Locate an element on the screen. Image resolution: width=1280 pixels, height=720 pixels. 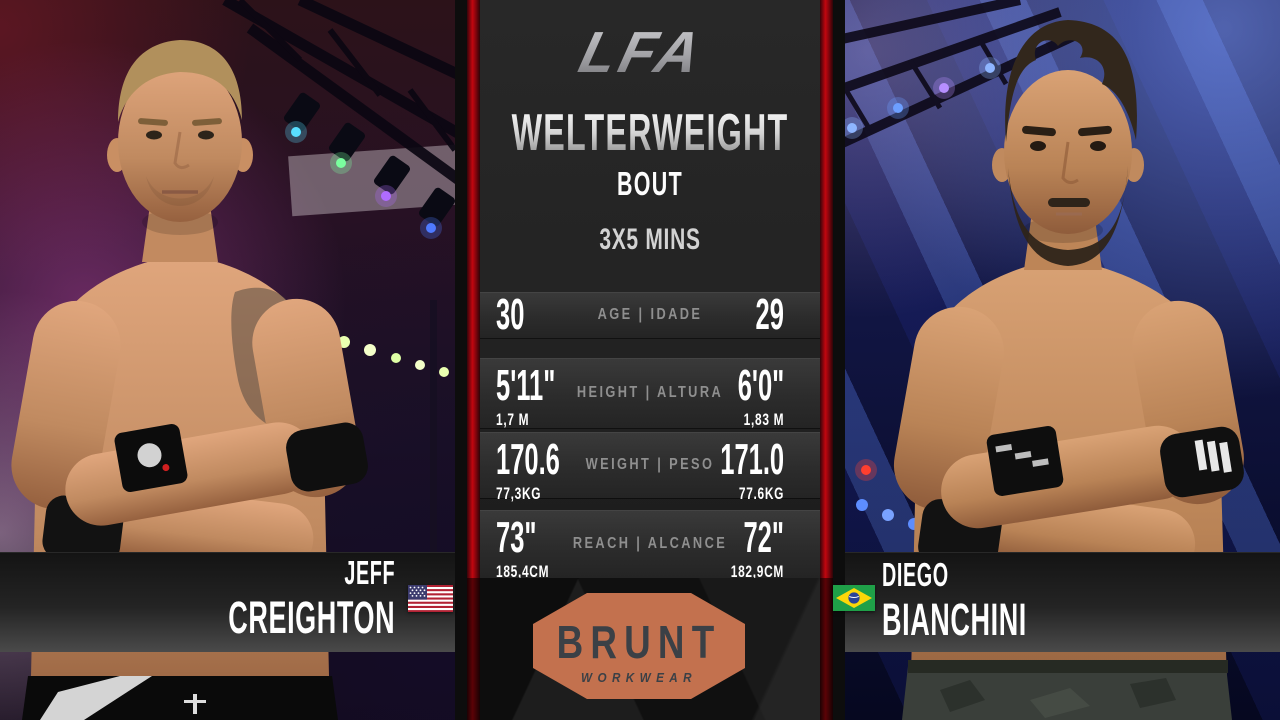
stat-row-age: 30 AGE | IDADE 29 is located at coordinates (650, 315).